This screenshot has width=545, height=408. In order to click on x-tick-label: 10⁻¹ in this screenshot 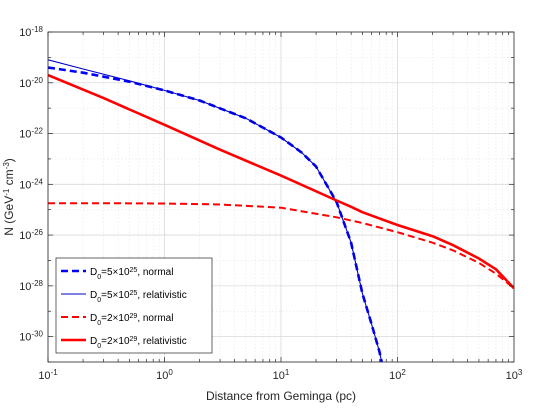, I will do `click(48, 375)`.